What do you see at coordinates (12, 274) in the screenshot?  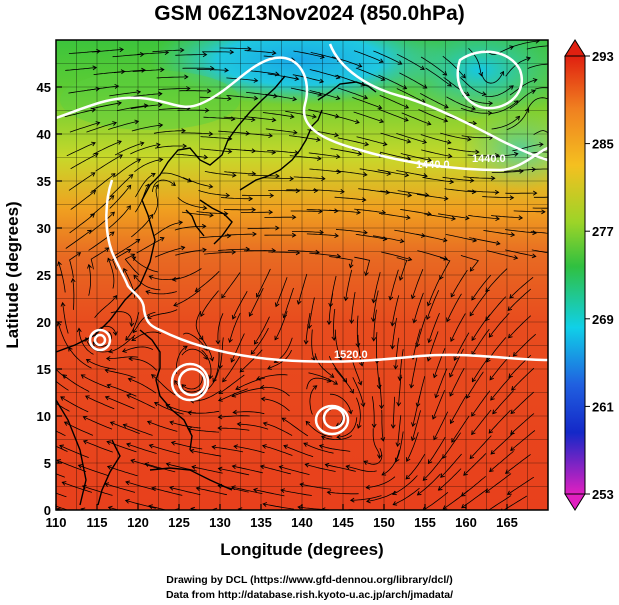 I see `y-axis-title: Latitude (degrees)` at bounding box center [12, 274].